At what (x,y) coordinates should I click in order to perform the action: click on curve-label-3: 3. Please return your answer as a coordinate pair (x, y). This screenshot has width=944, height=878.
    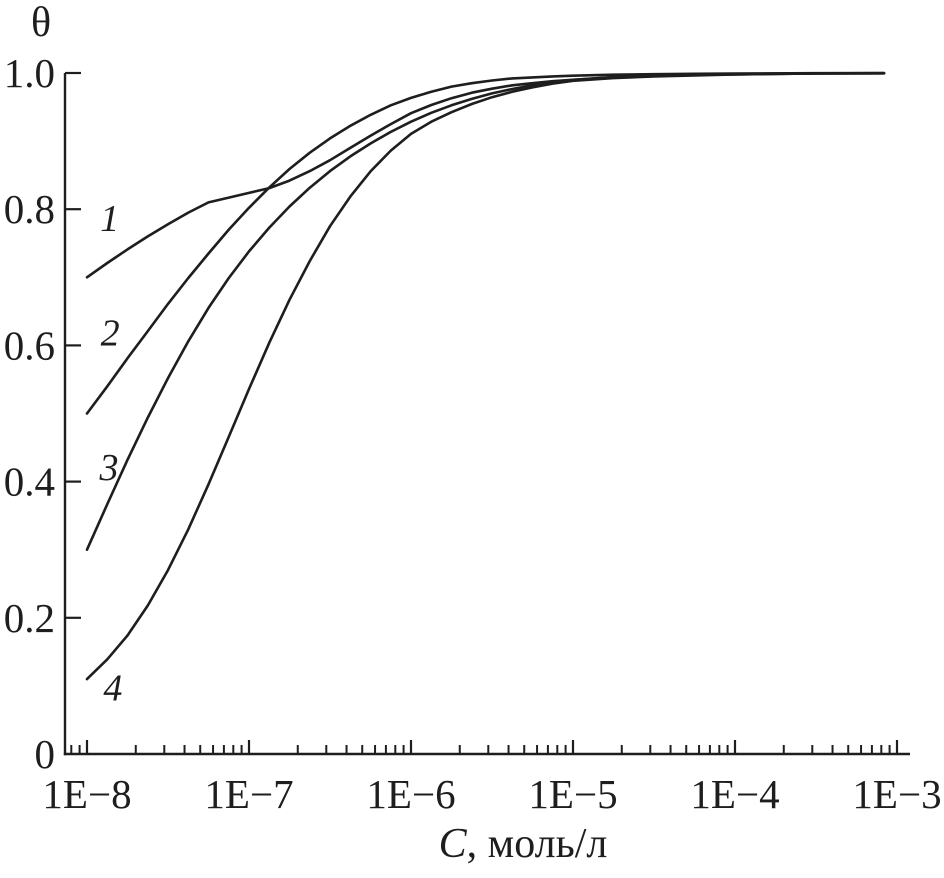
    Looking at the image, I should click on (109, 468).